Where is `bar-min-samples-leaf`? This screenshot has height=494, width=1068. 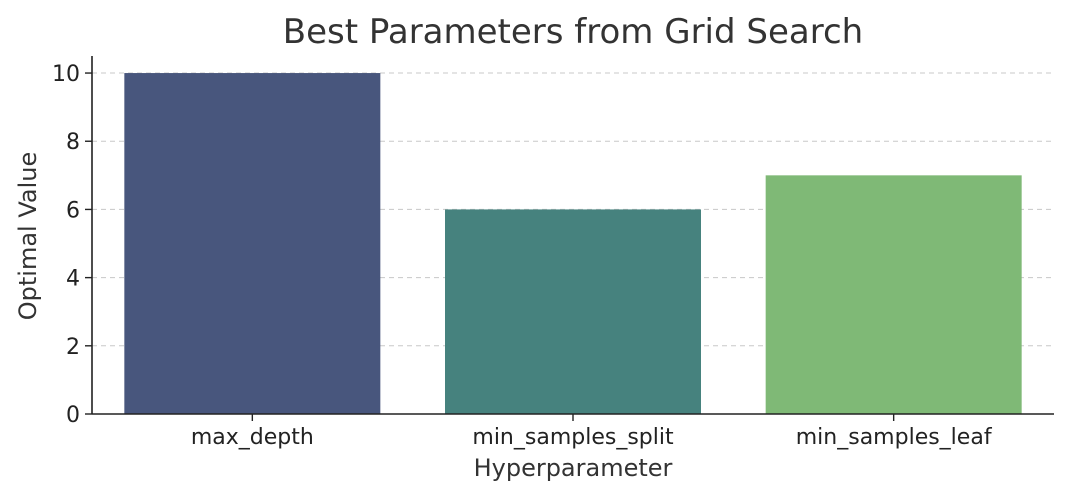
bar-min-samples-leaf is located at coordinates (893, 294).